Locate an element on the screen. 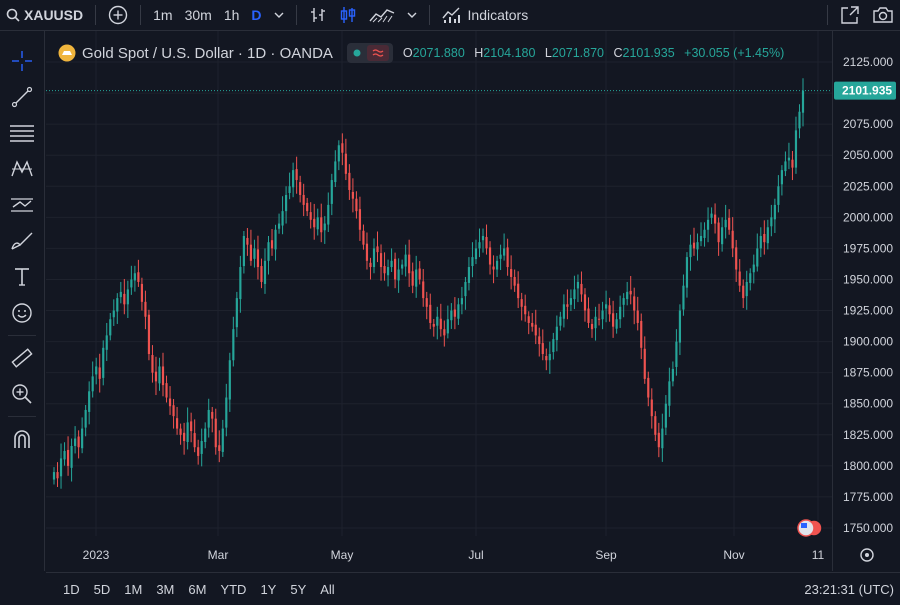 This screenshot has height=605, width=900. pattern-tool is located at coordinates (22, 169).